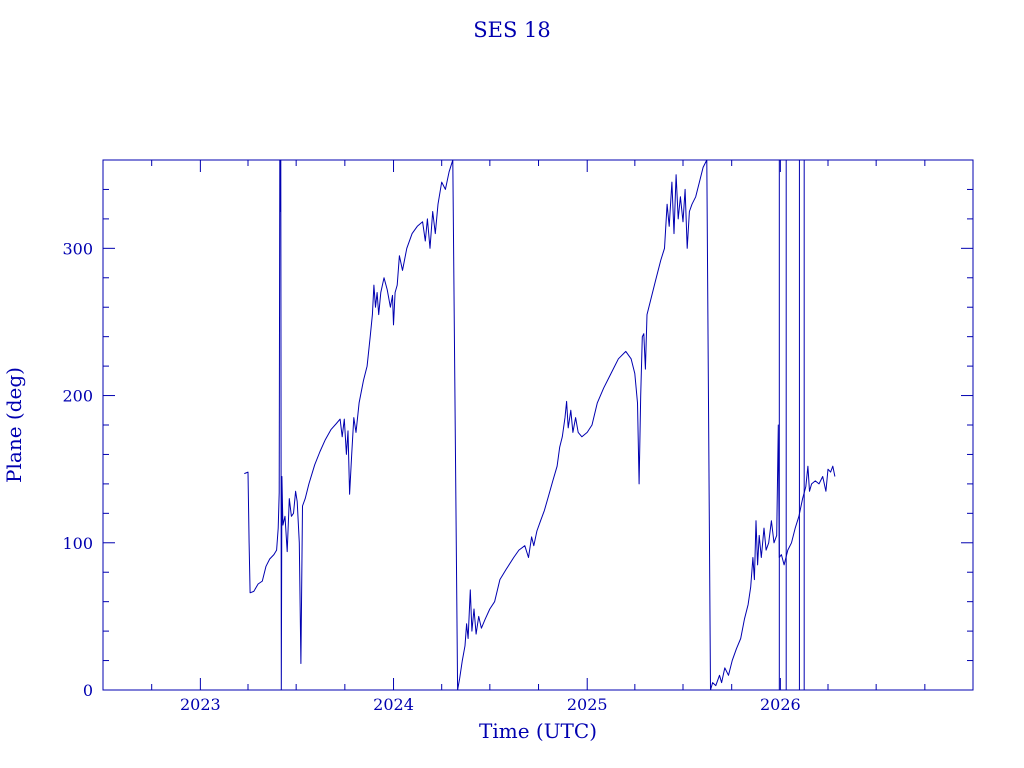 This screenshot has width=1024, height=768. Describe the element at coordinates (14, 425) in the screenshot. I see `y-axis-label: Plane (deg)` at that location.